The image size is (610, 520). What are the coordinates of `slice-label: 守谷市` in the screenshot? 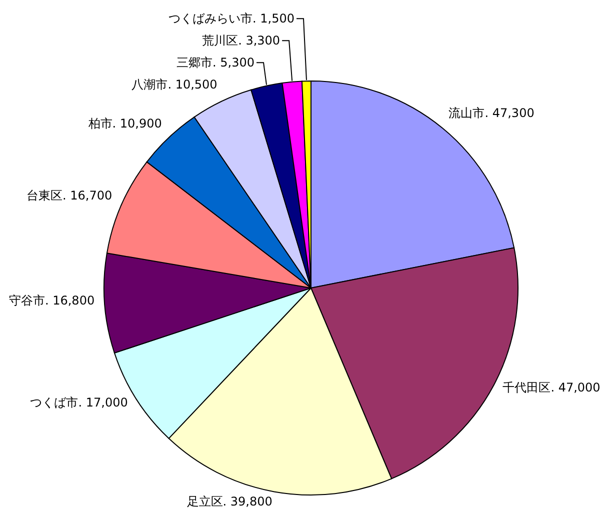 It's located at (26, 301).